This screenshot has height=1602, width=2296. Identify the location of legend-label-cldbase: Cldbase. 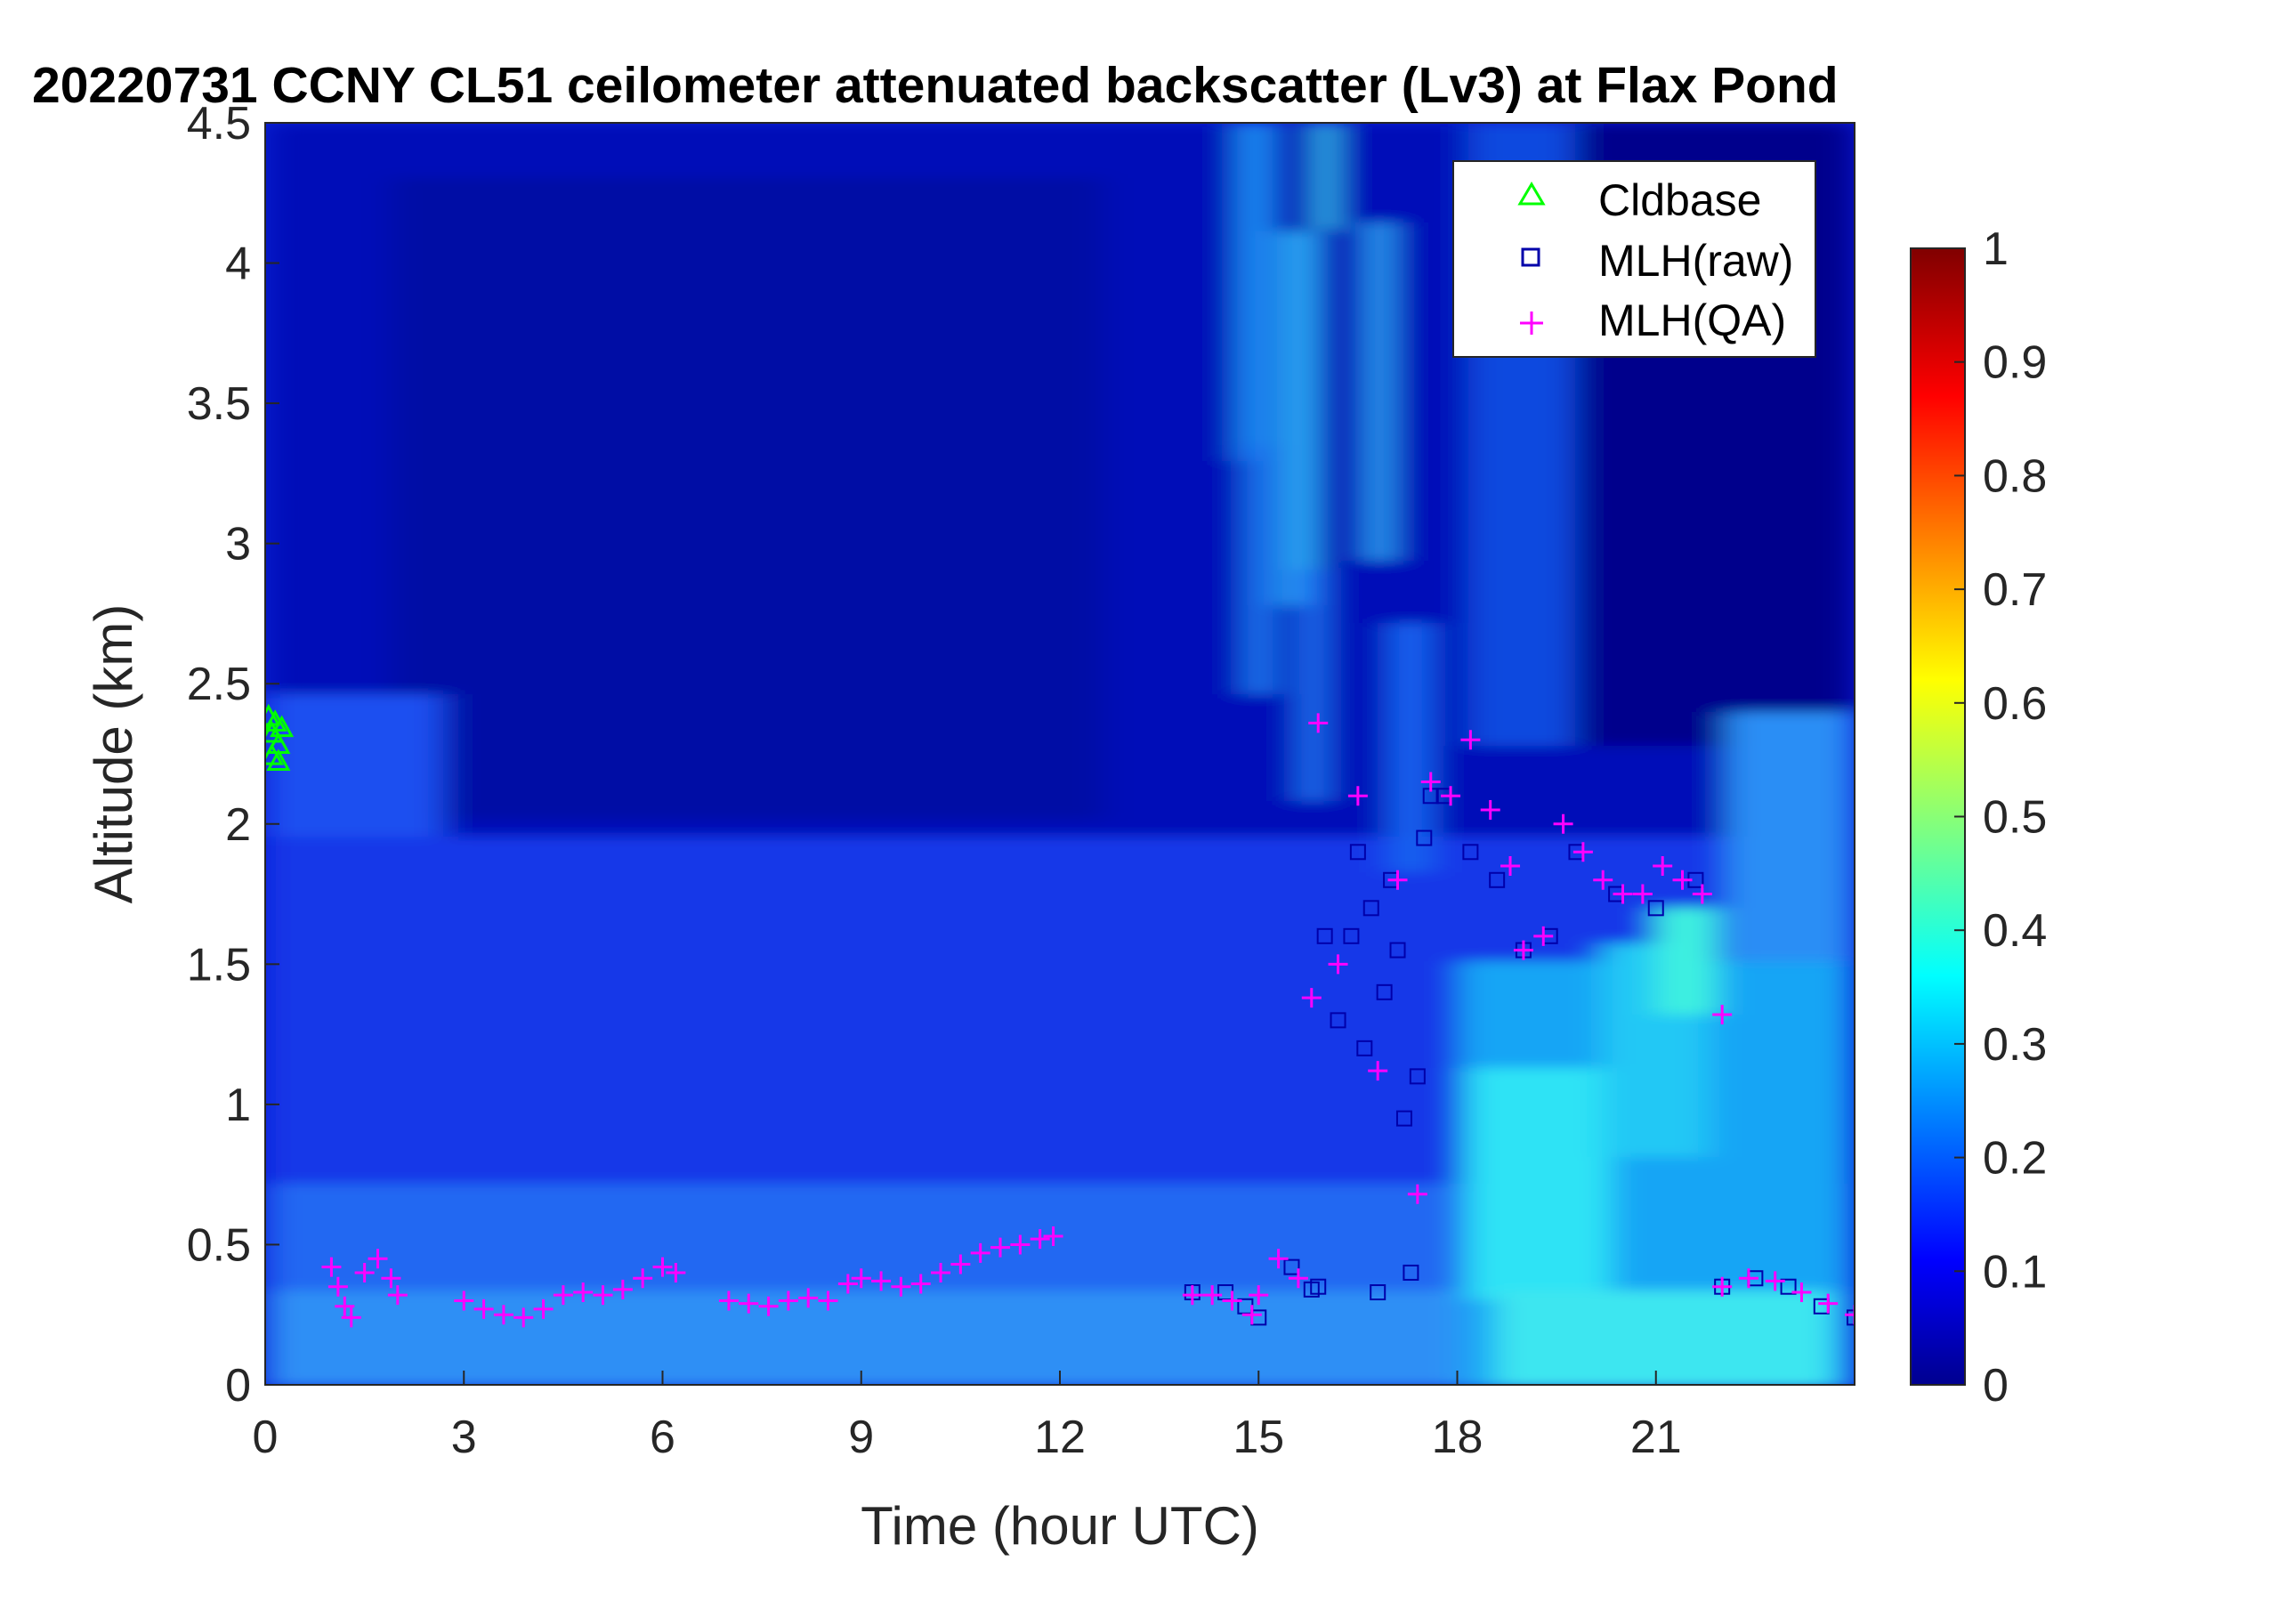
(1679, 200).